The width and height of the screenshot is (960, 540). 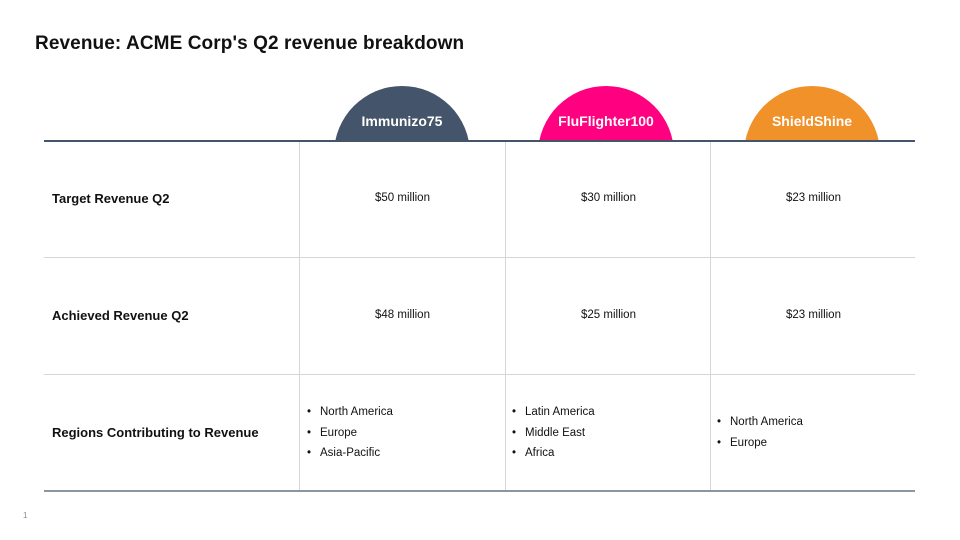 I want to click on cell-target-fluflighter100: $30 million, so click(x=608, y=198).